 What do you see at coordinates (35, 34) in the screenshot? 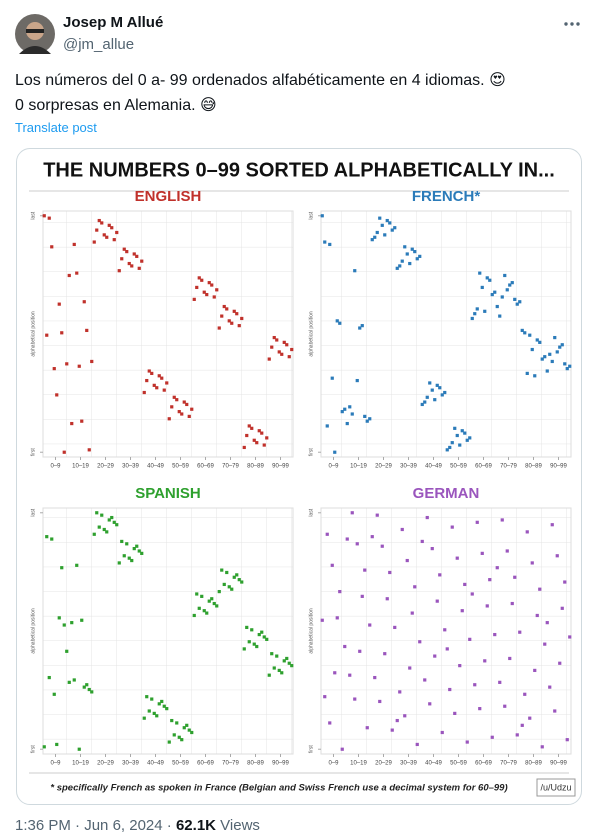
I see `avatar` at bounding box center [35, 34].